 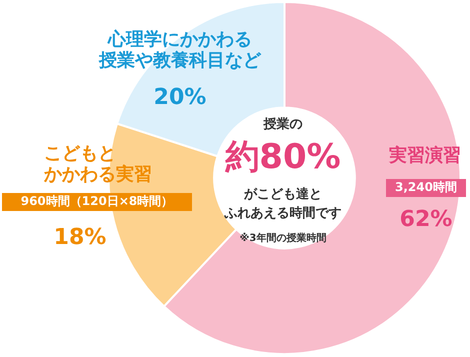 I want to click on text: がこども達と, so click(x=283, y=195).